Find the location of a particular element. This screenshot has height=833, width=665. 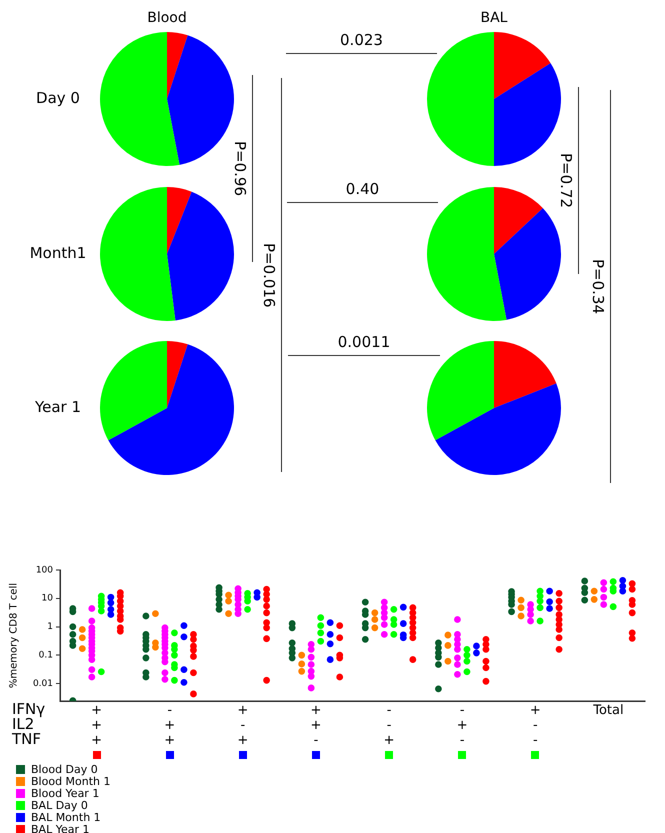

text: P=0.016 is located at coordinates (269, 275).